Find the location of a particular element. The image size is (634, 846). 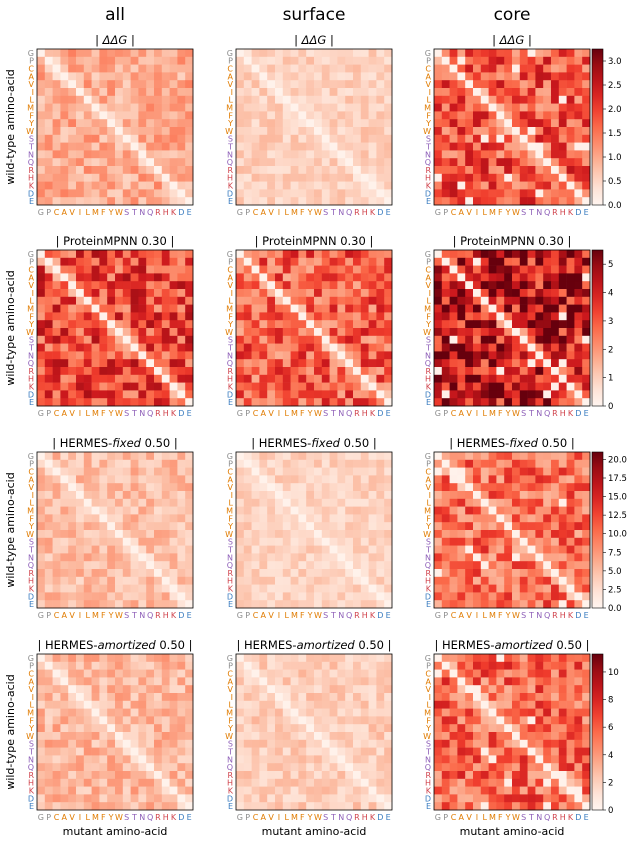

colorbar-tick-label: 1.0 is located at coordinates (615, 158).